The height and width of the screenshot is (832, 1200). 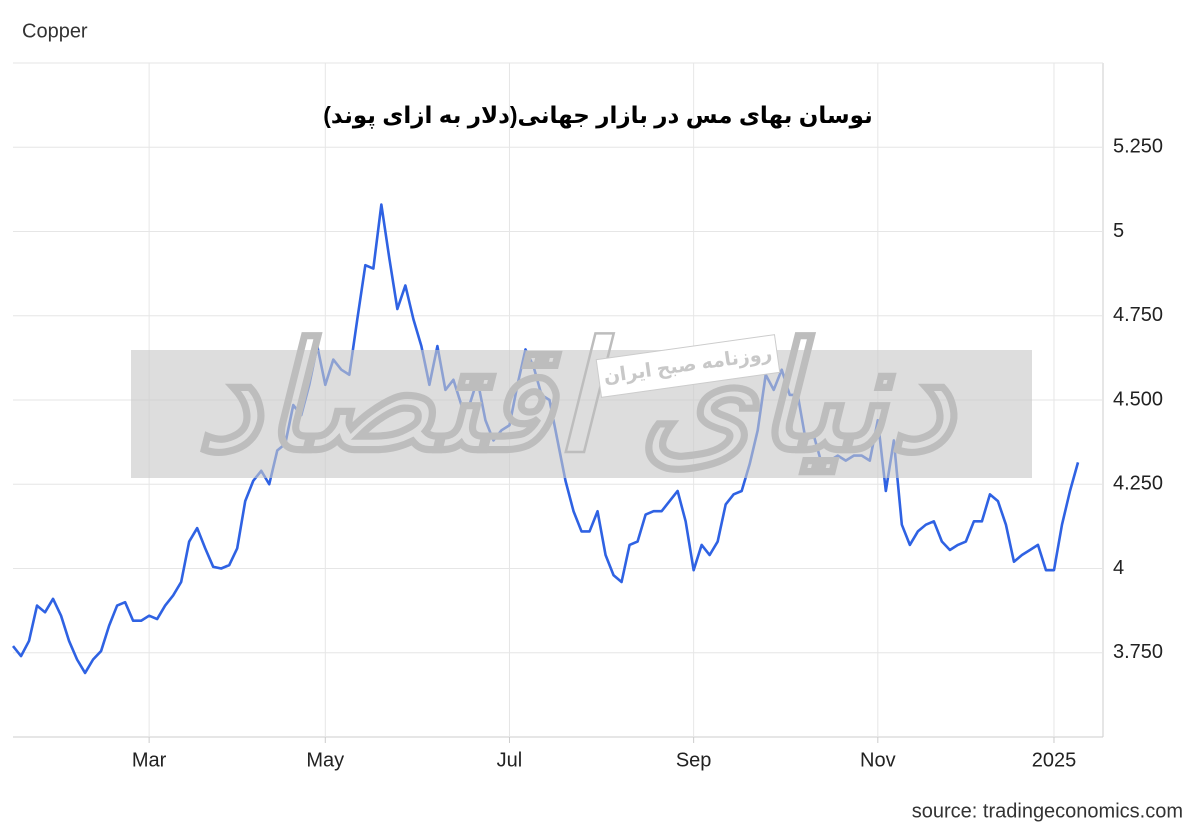 I want to click on watermark-tag-box, so click(x=688, y=366).